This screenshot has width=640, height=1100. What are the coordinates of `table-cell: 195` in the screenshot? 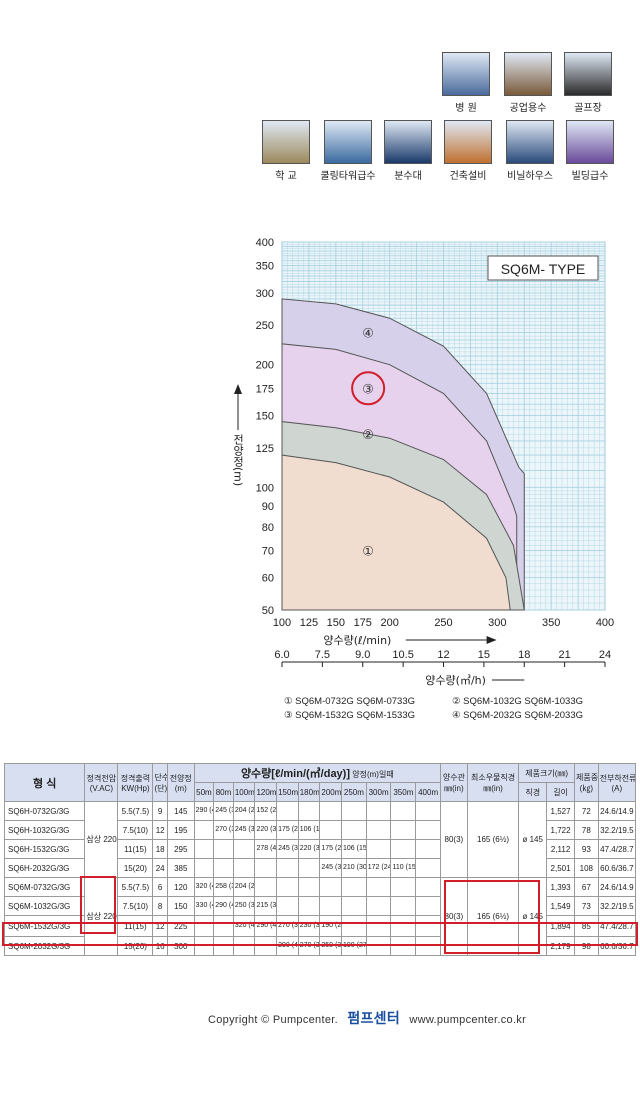 It's located at (180, 830).